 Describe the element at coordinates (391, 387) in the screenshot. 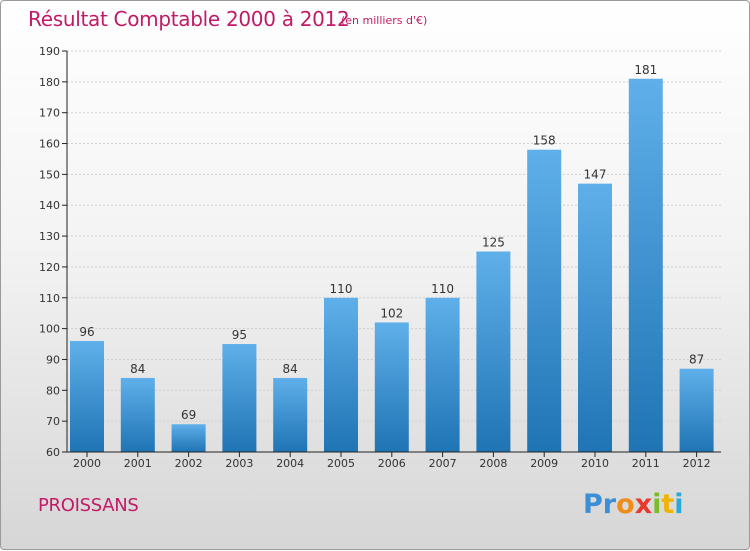

I see `bar-2006` at that location.